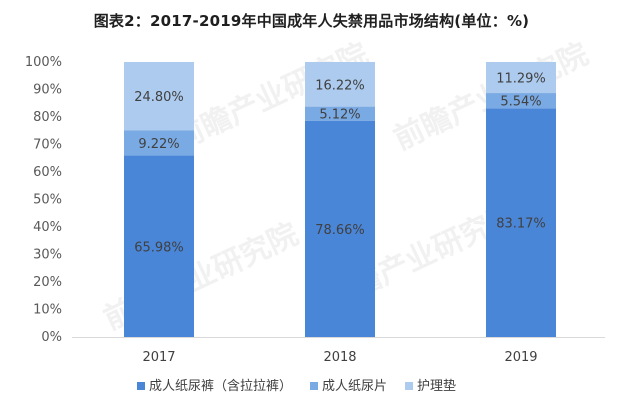 Image resolution: width=623 pixels, height=412 pixels. What do you see at coordinates (158, 357) in the screenshot?
I see `x-tick-label: 2017` at bounding box center [158, 357].